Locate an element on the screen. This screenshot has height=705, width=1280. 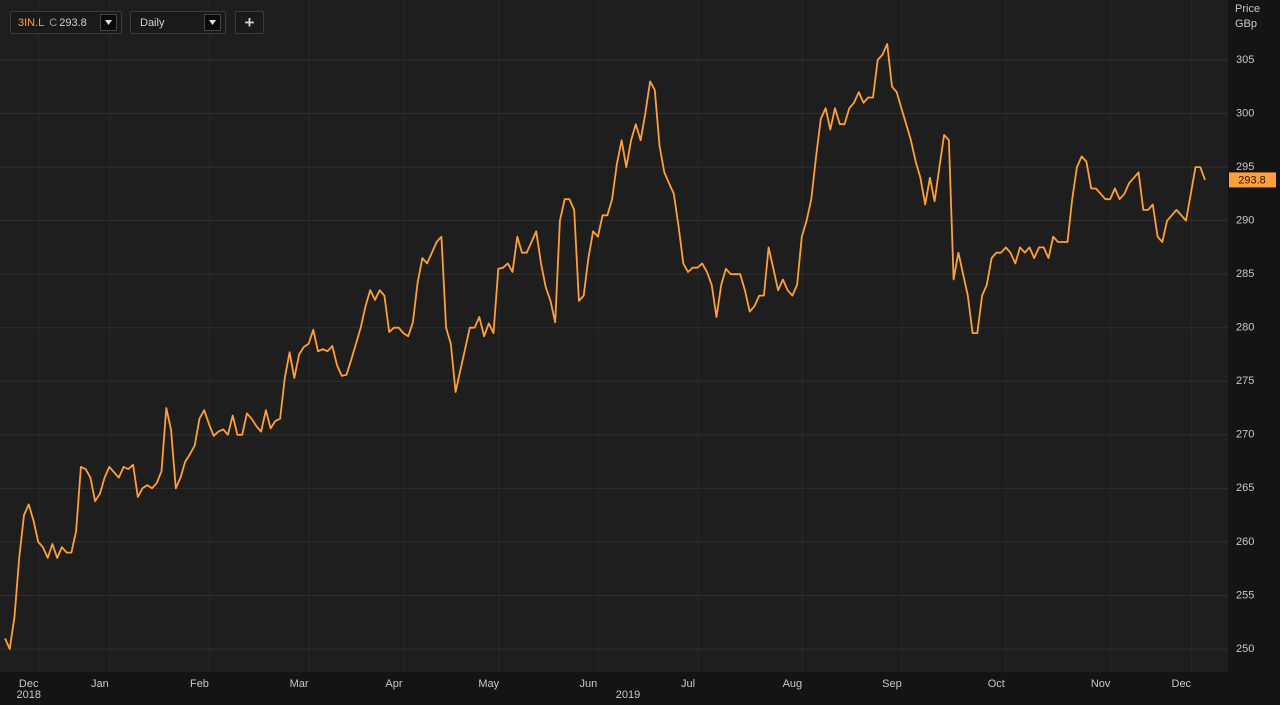
y-tick-label: 275 is located at coordinates (1245, 381).